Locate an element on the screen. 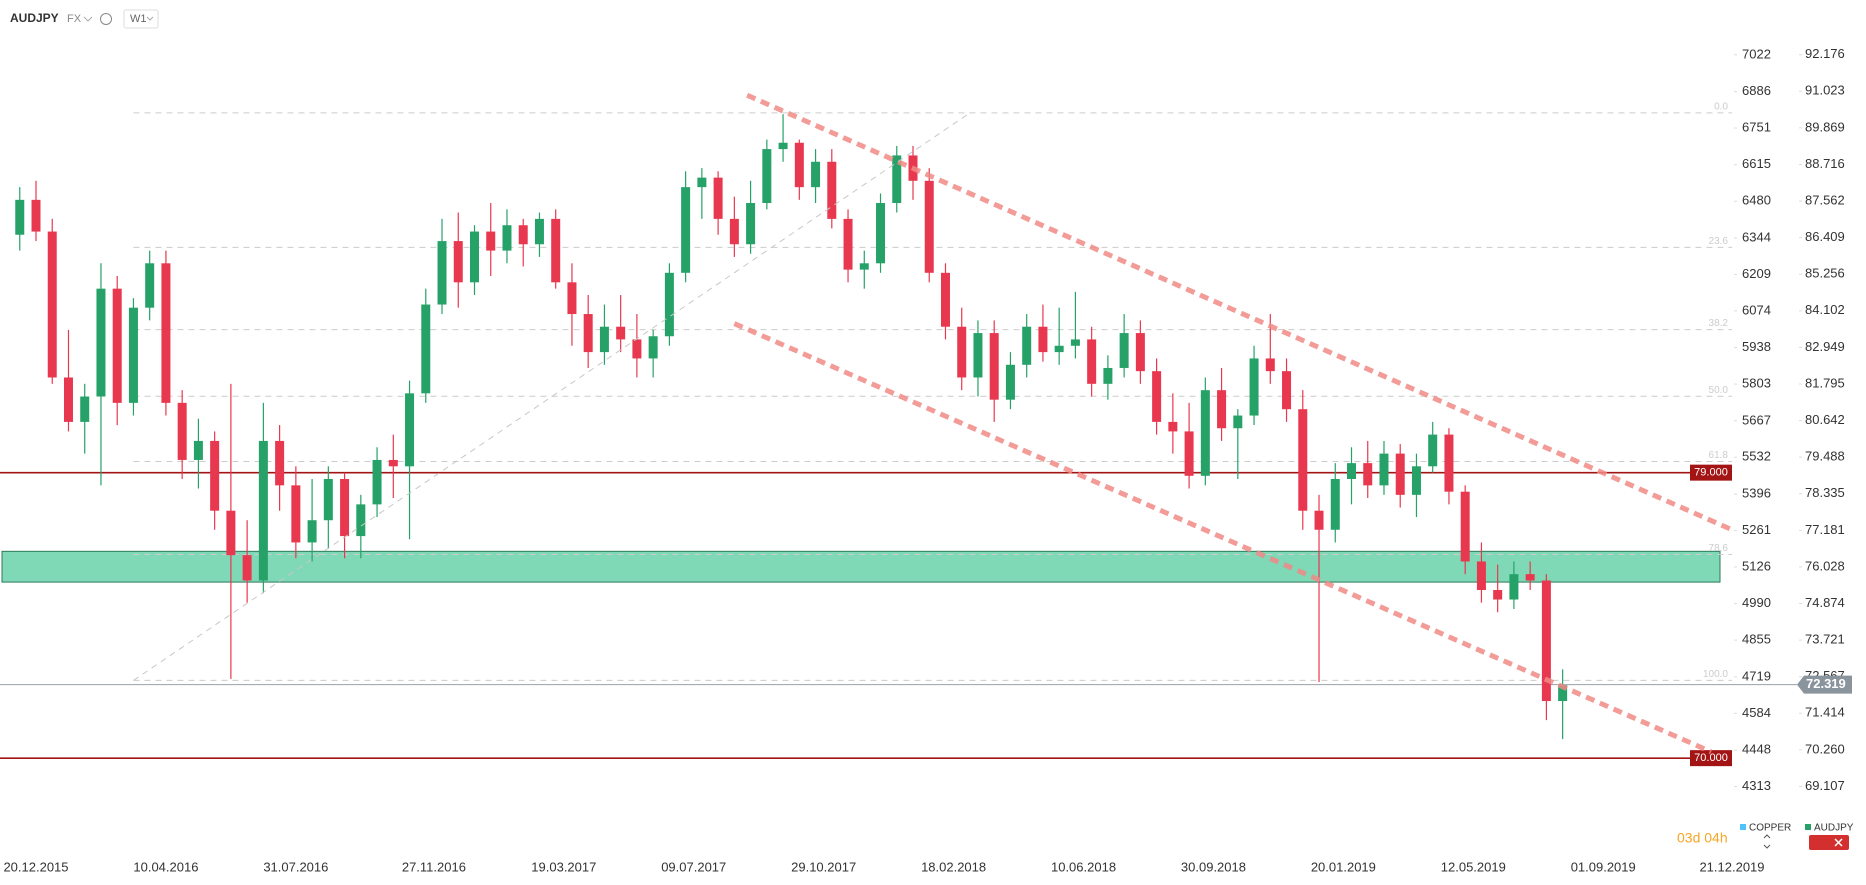  timeframe: W1 is located at coordinates (138, 19).